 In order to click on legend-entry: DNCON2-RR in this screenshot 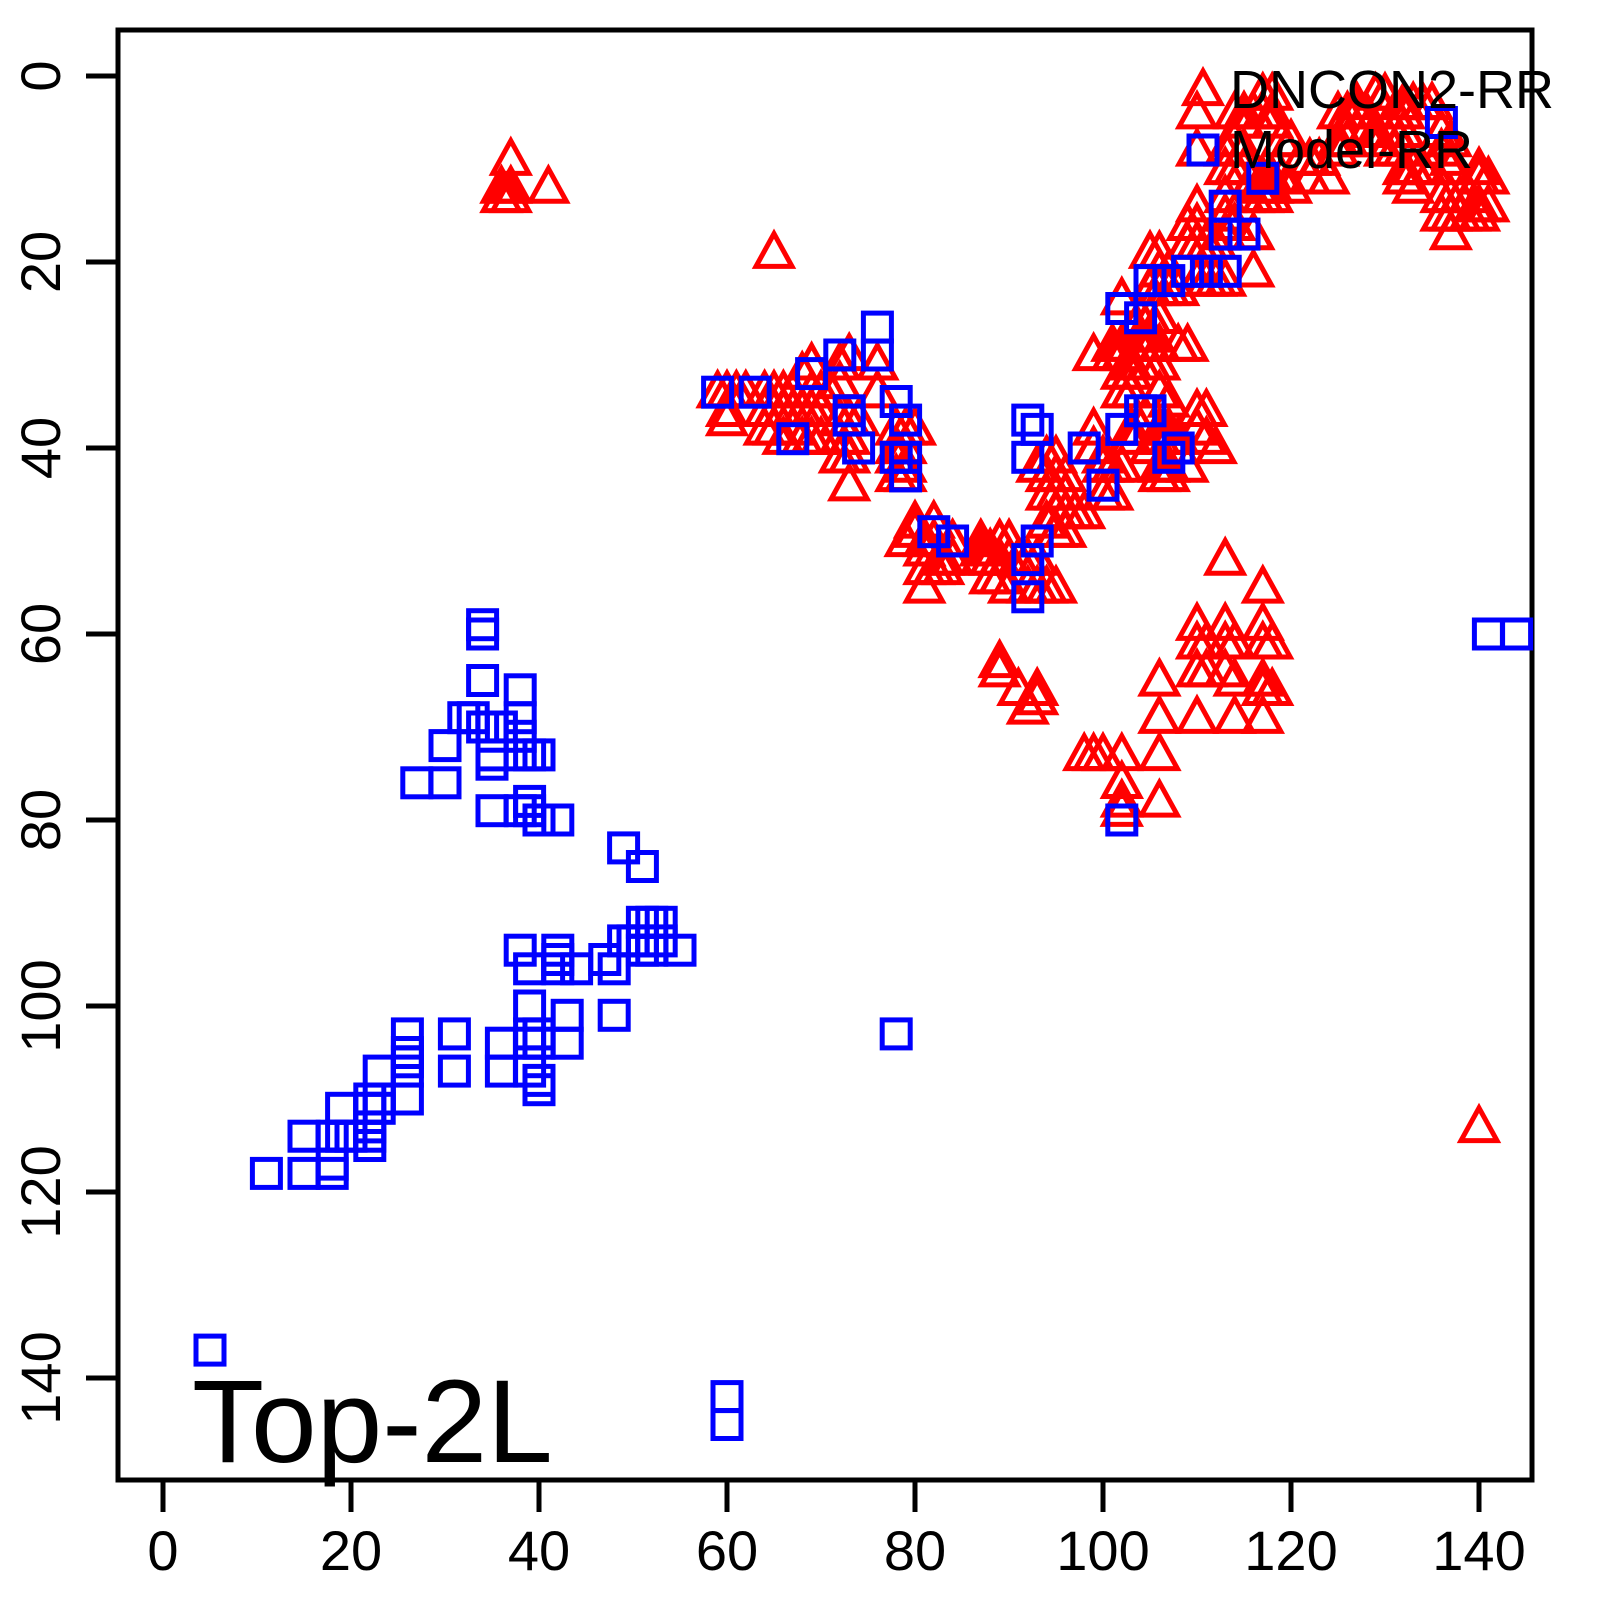, I will do `click(1367, 90)`.